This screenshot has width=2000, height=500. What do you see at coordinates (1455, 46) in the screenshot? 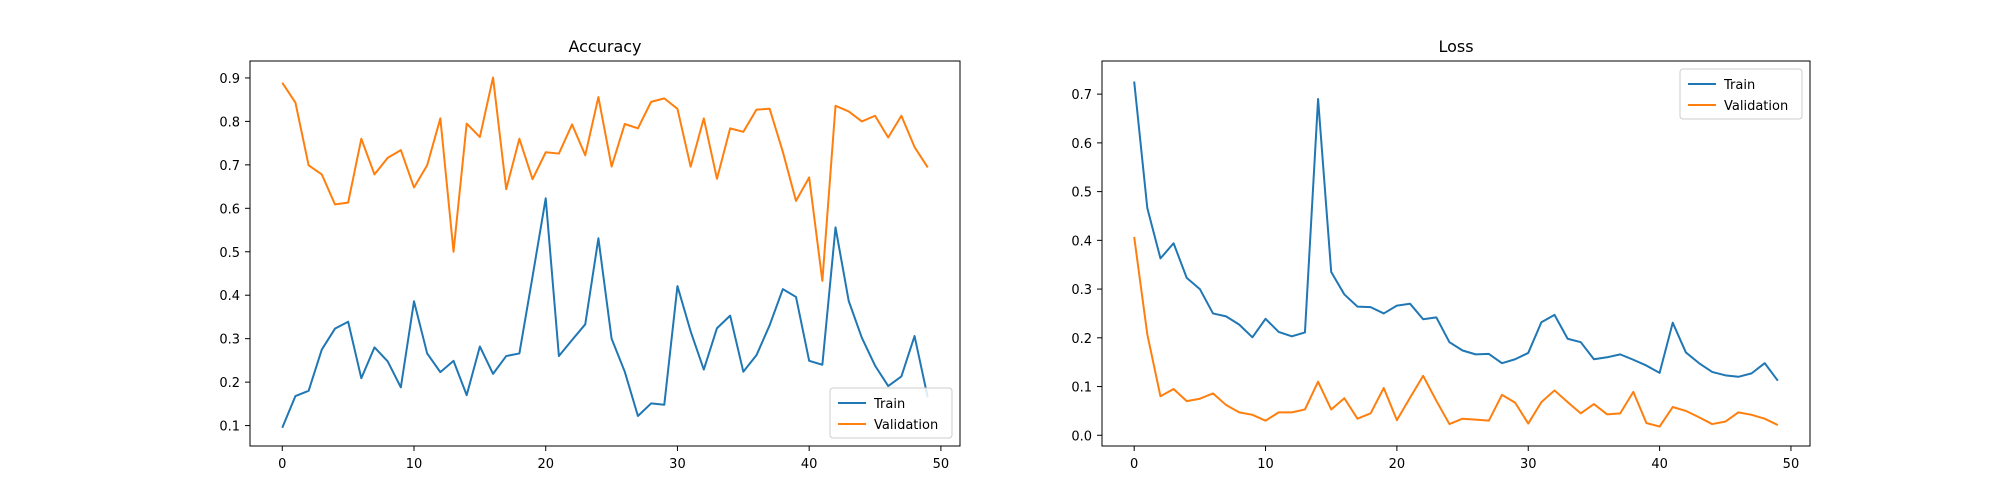
I see `chart-title: Loss` at bounding box center [1455, 46].